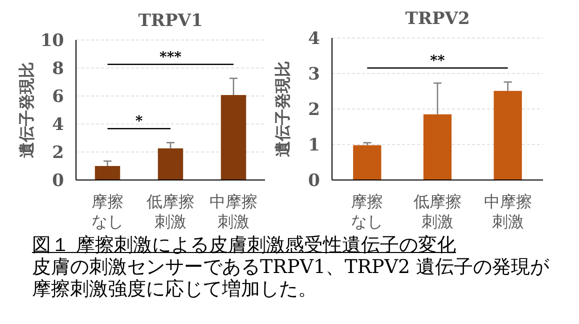  I want to click on text: 図１ 摩擦刺激による皮膚刺激感受性遺伝子の変化, so click(245, 245).